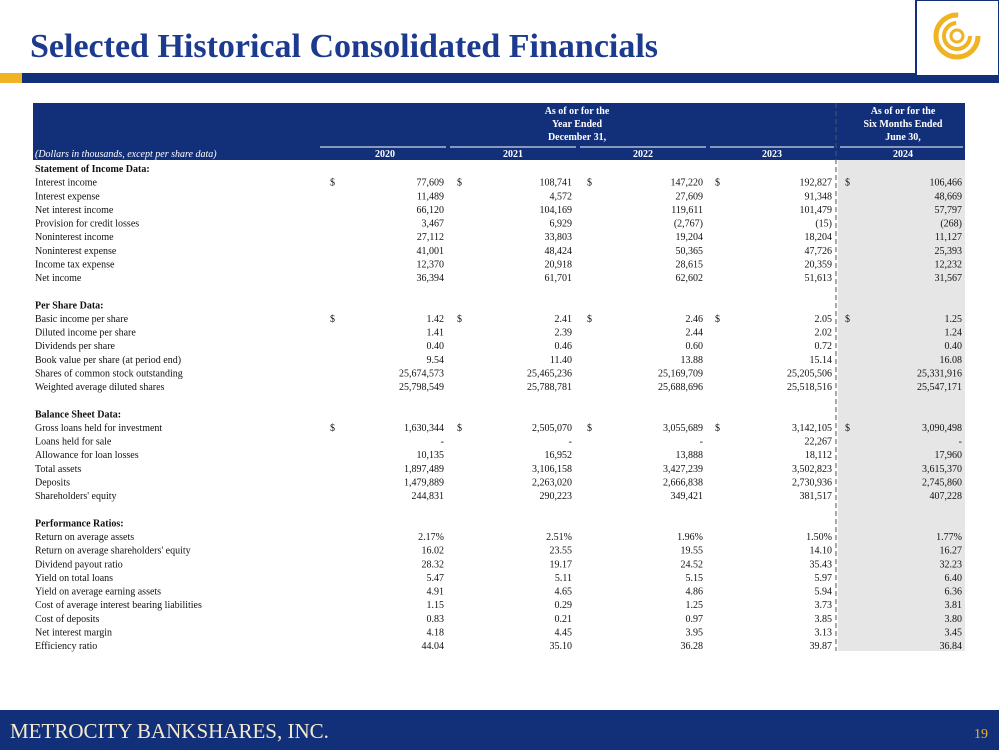 The width and height of the screenshot is (999, 750). What do you see at coordinates (683, 428) in the screenshot?
I see `cell-value: 3,055,689` at bounding box center [683, 428].